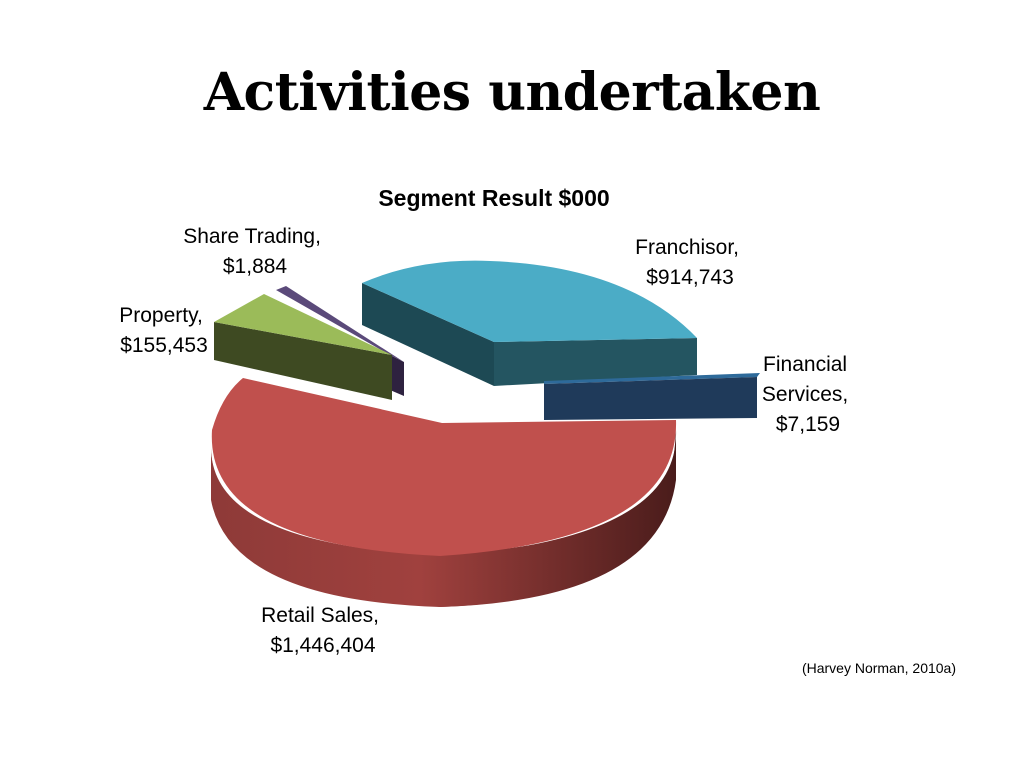 The image size is (1024, 768). I want to click on slice-franchisor-side-left, so click(428, 334).